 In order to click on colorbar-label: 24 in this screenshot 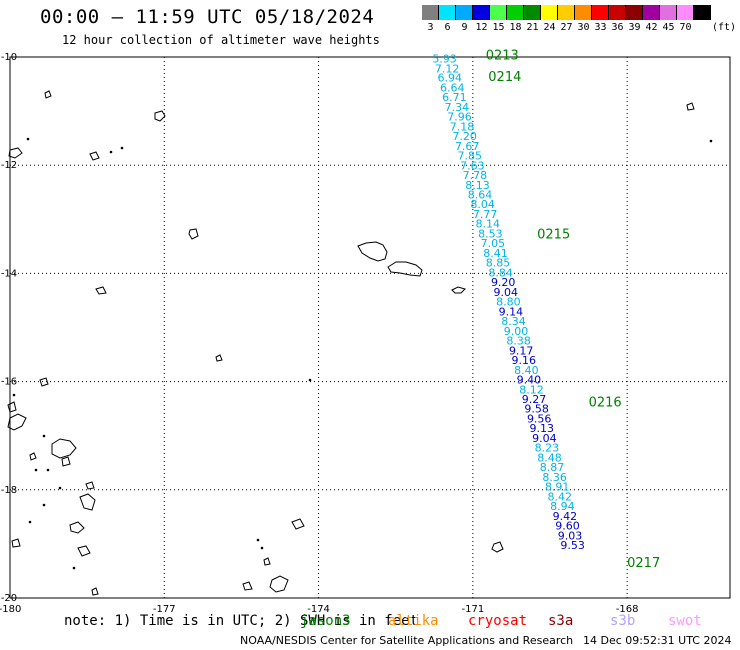, I will do `click(549, 27)`.